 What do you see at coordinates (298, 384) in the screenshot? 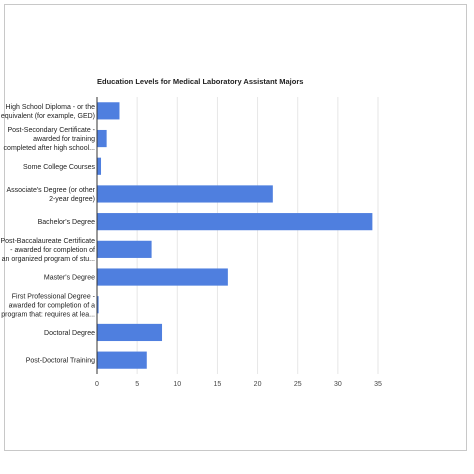
I see `x-tick-label: 25` at bounding box center [298, 384].